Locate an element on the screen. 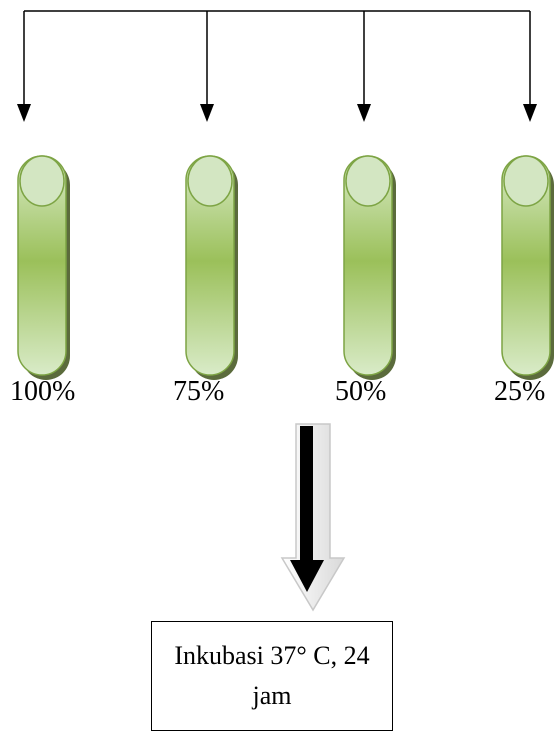 The width and height of the screenshot is (556, 731). tube-label-25: 25% is located at coordinates (520, 391).